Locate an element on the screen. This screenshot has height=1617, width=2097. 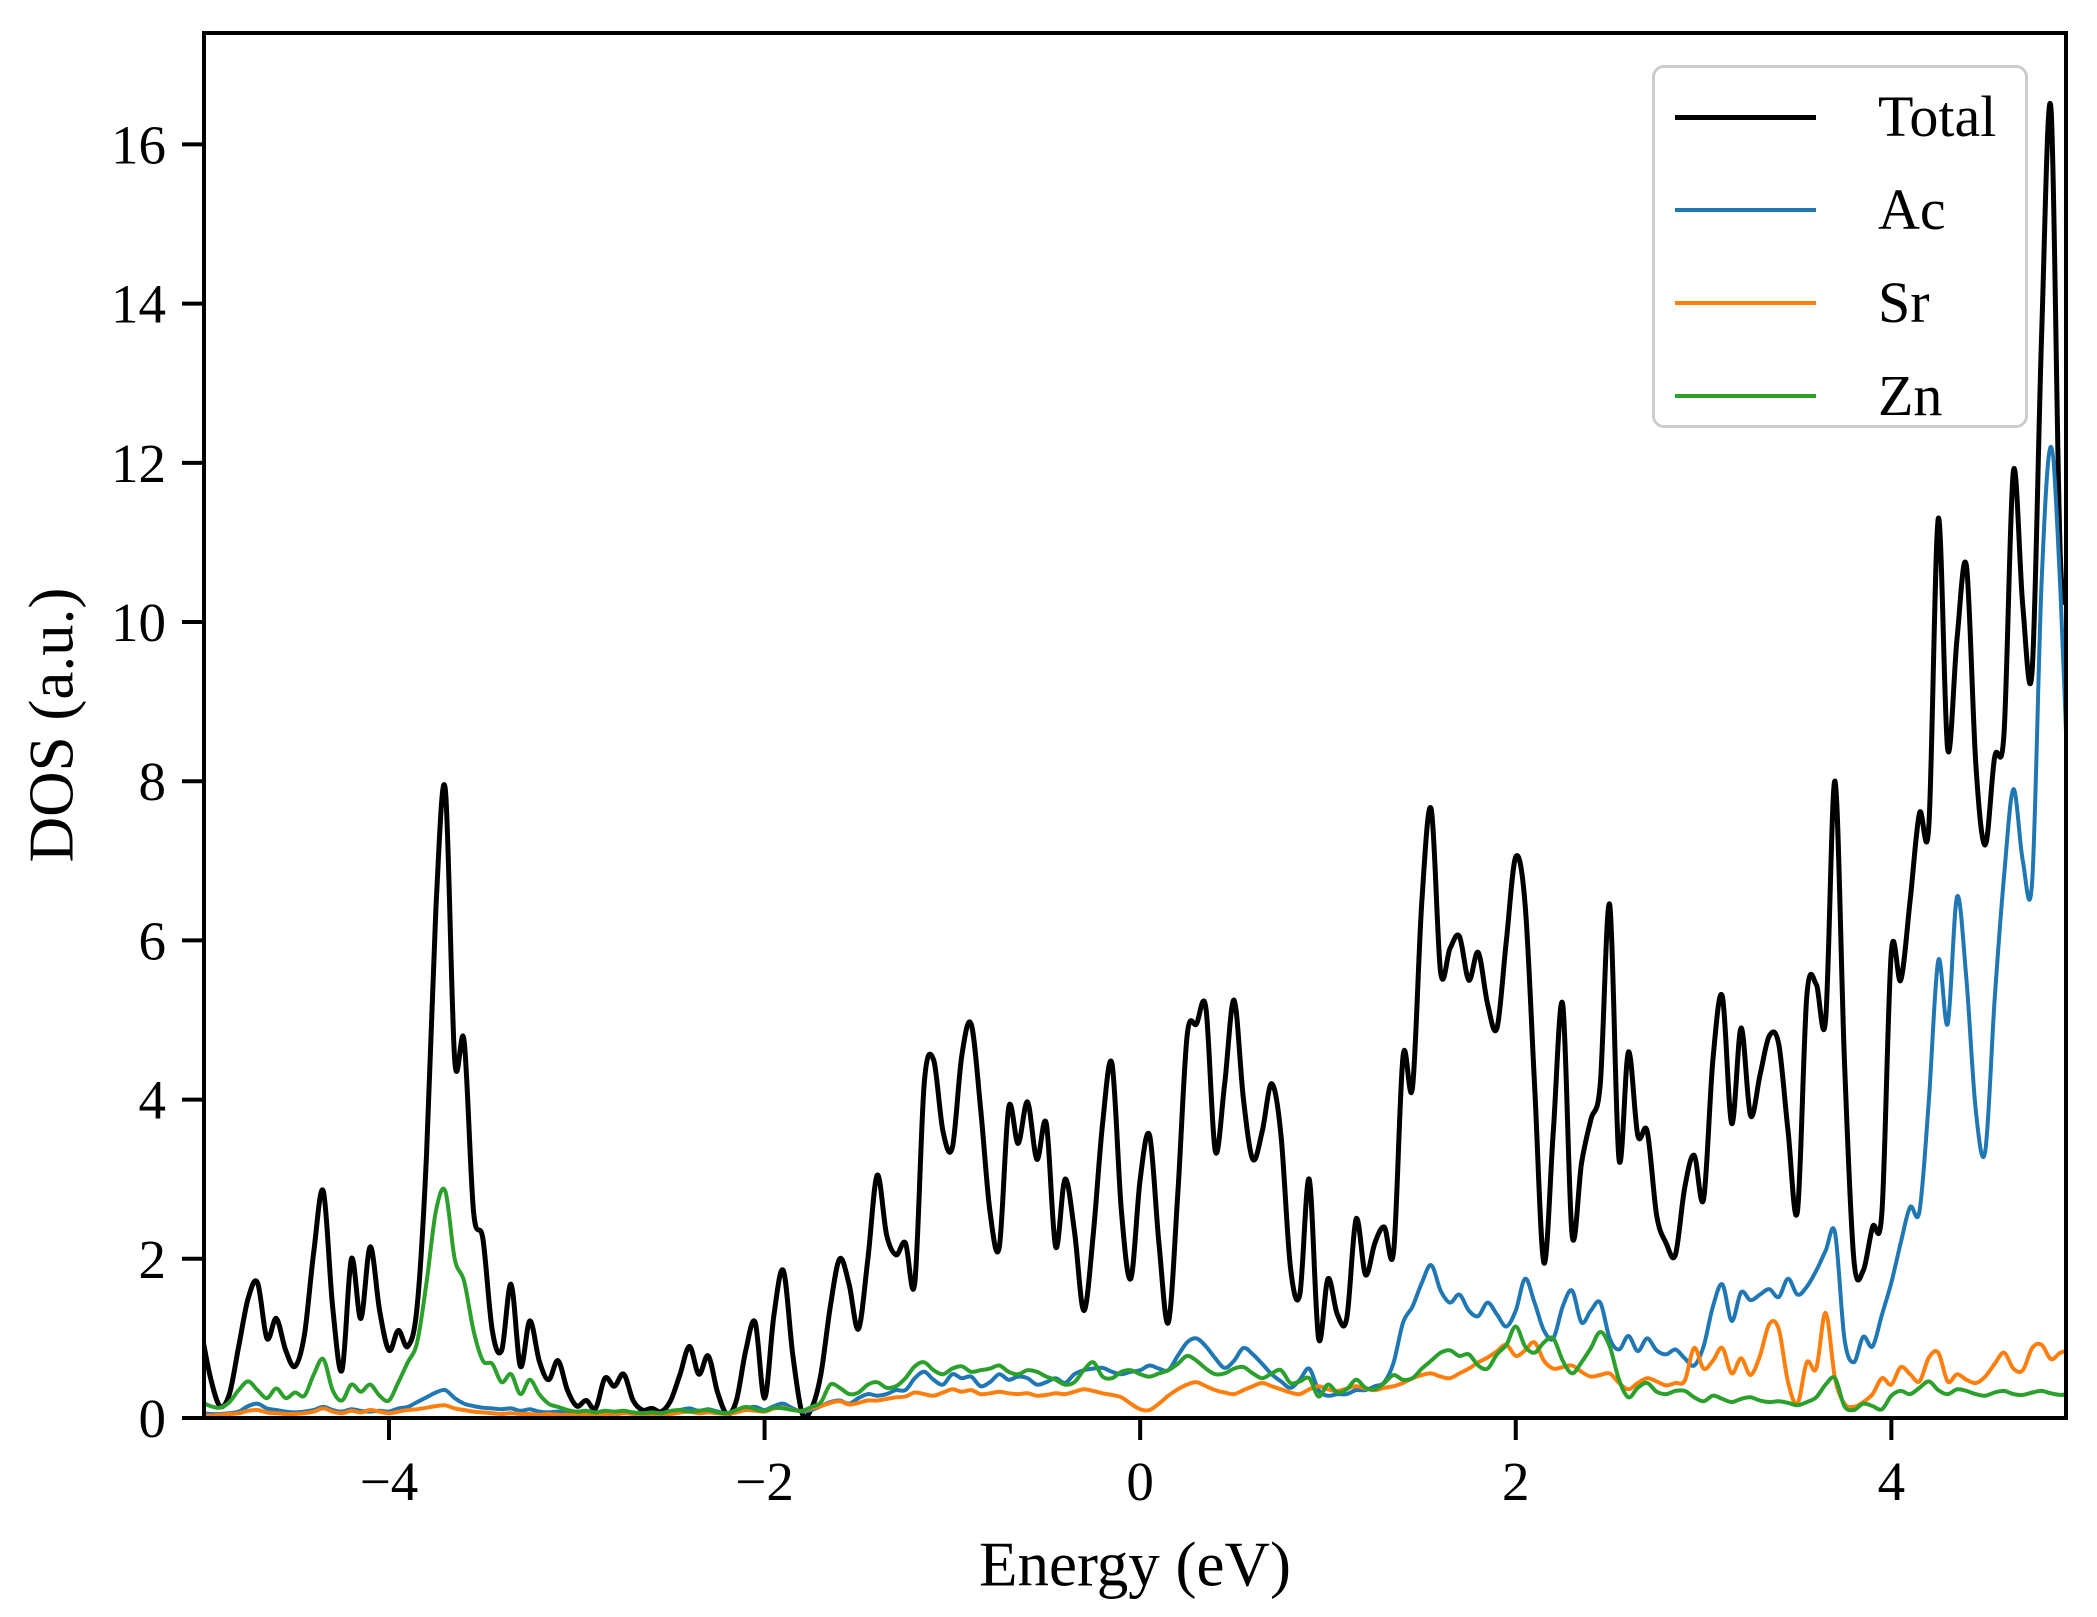
legend-entry-zn: Zn is located at coordinates (1840, 396).